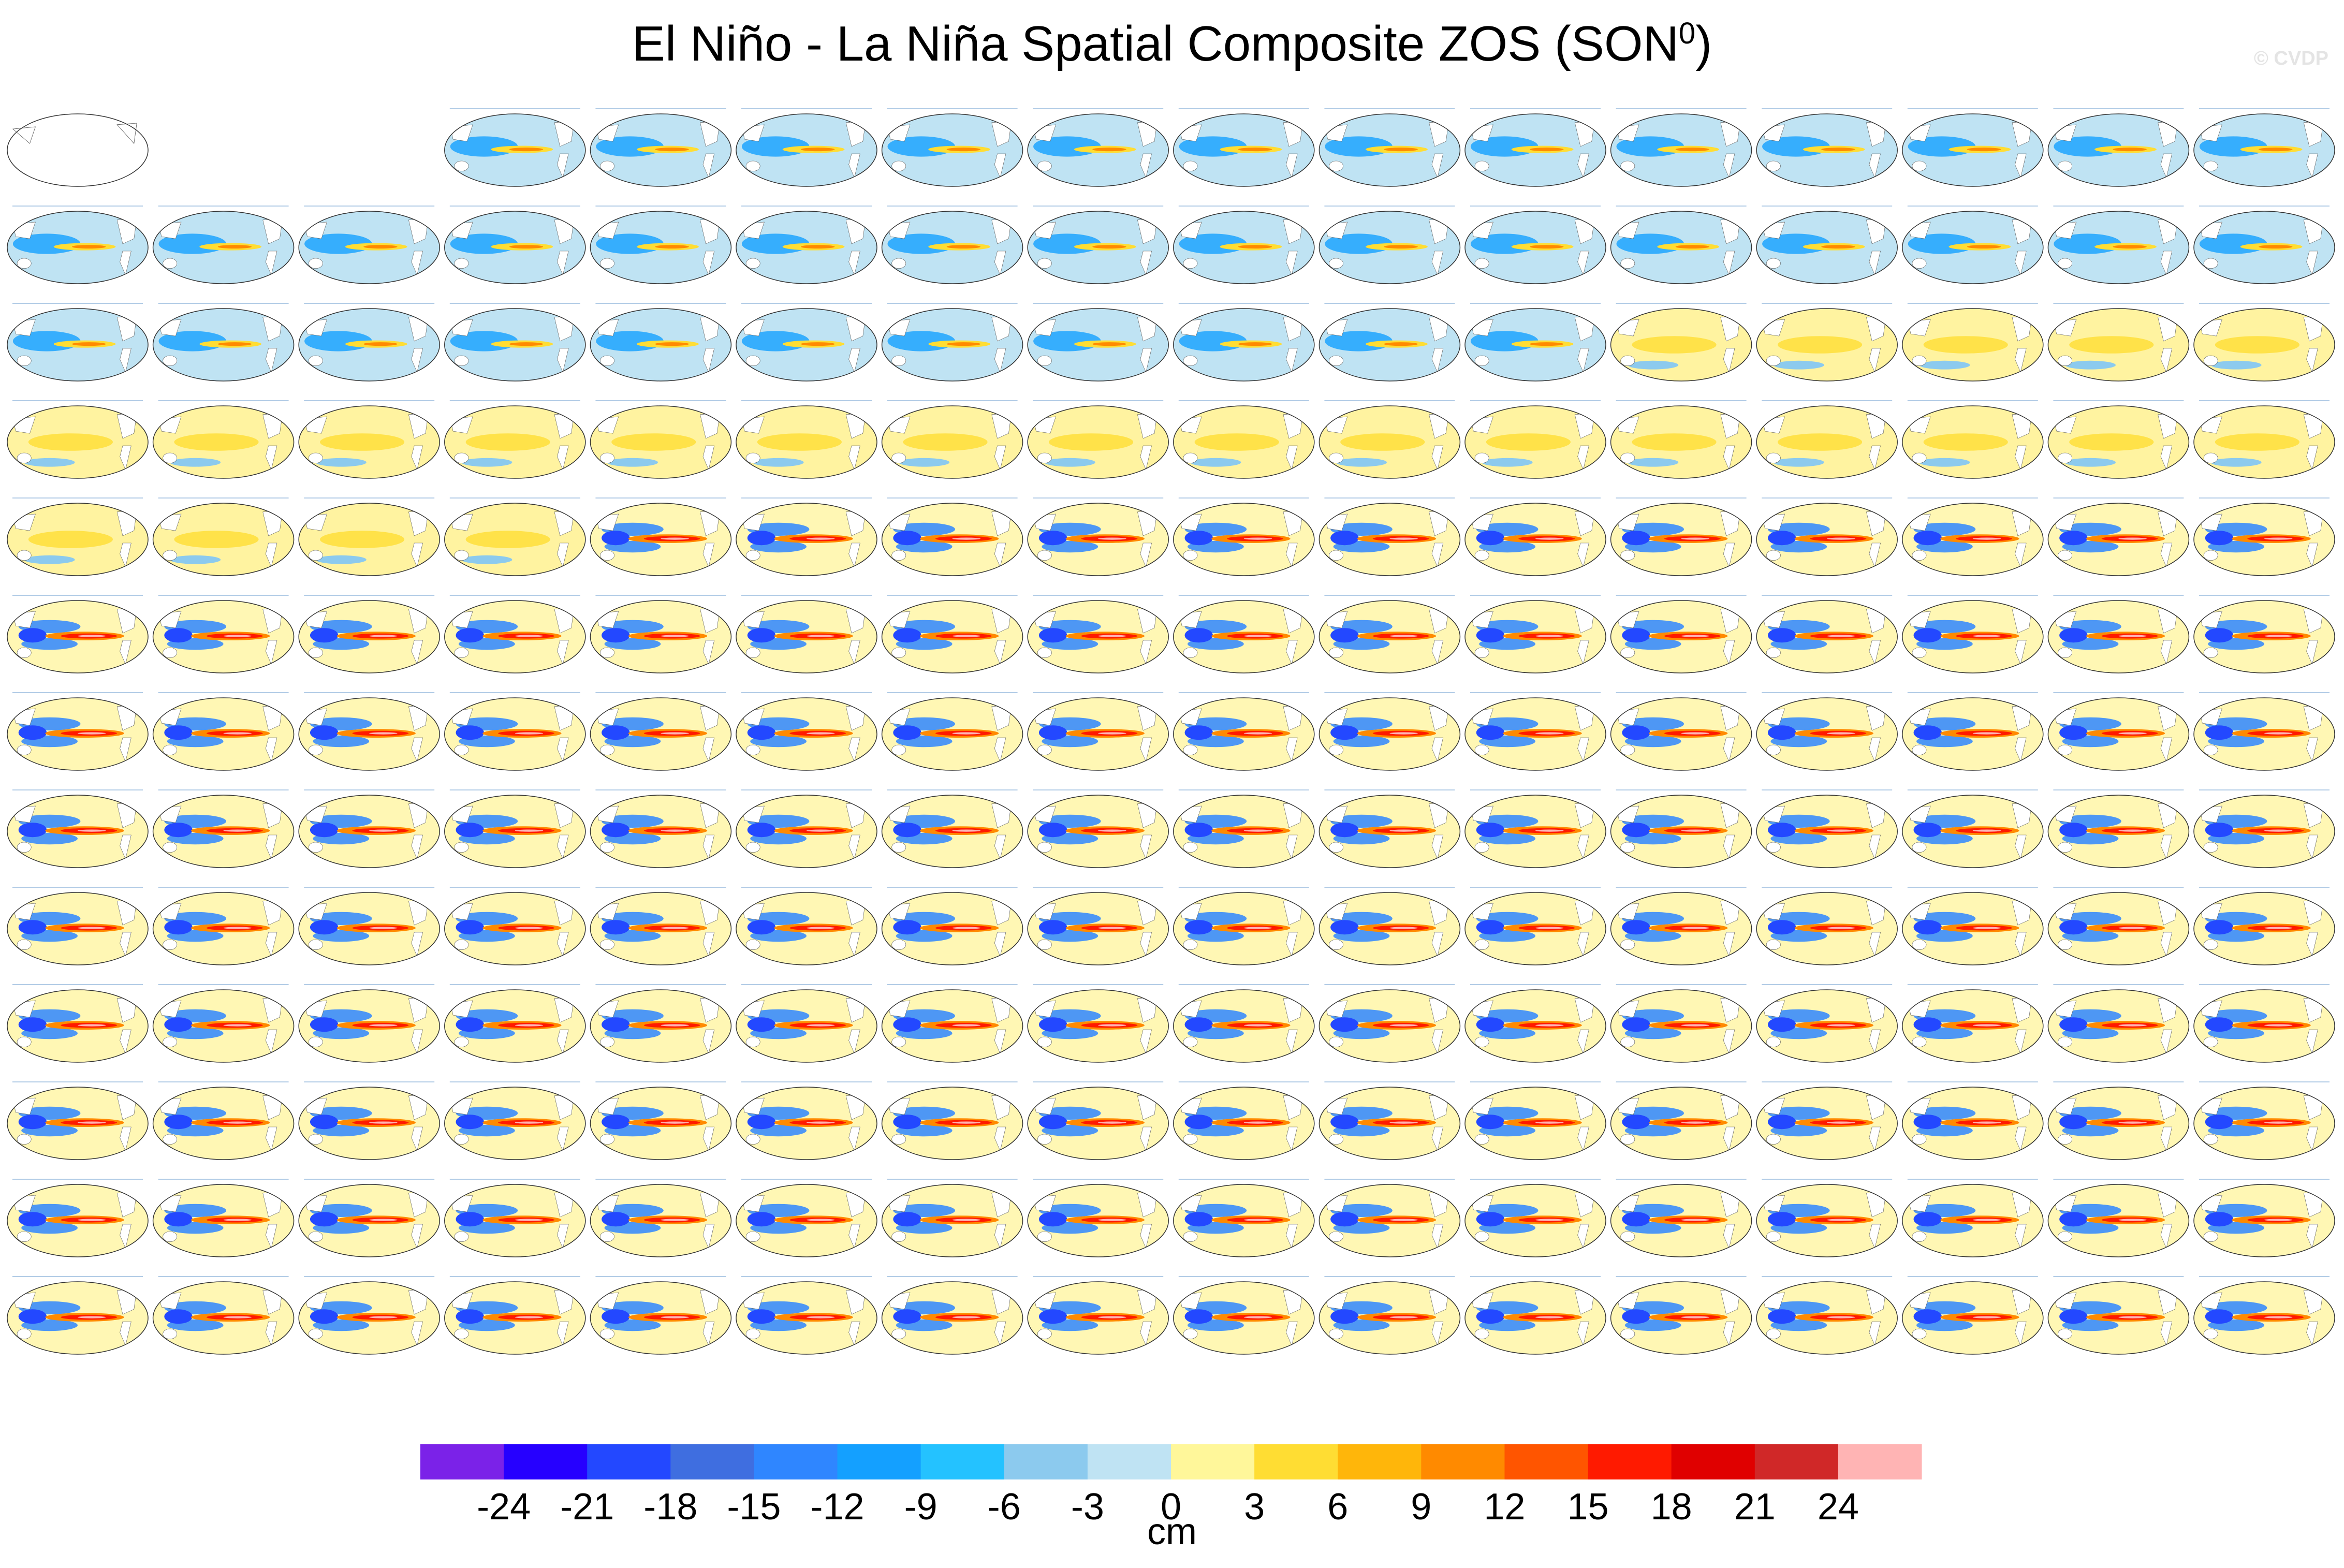 This screenshot has height=1568, width=2344. I want to click on colorbar-tick-label: 15, so click(1588, 1507).